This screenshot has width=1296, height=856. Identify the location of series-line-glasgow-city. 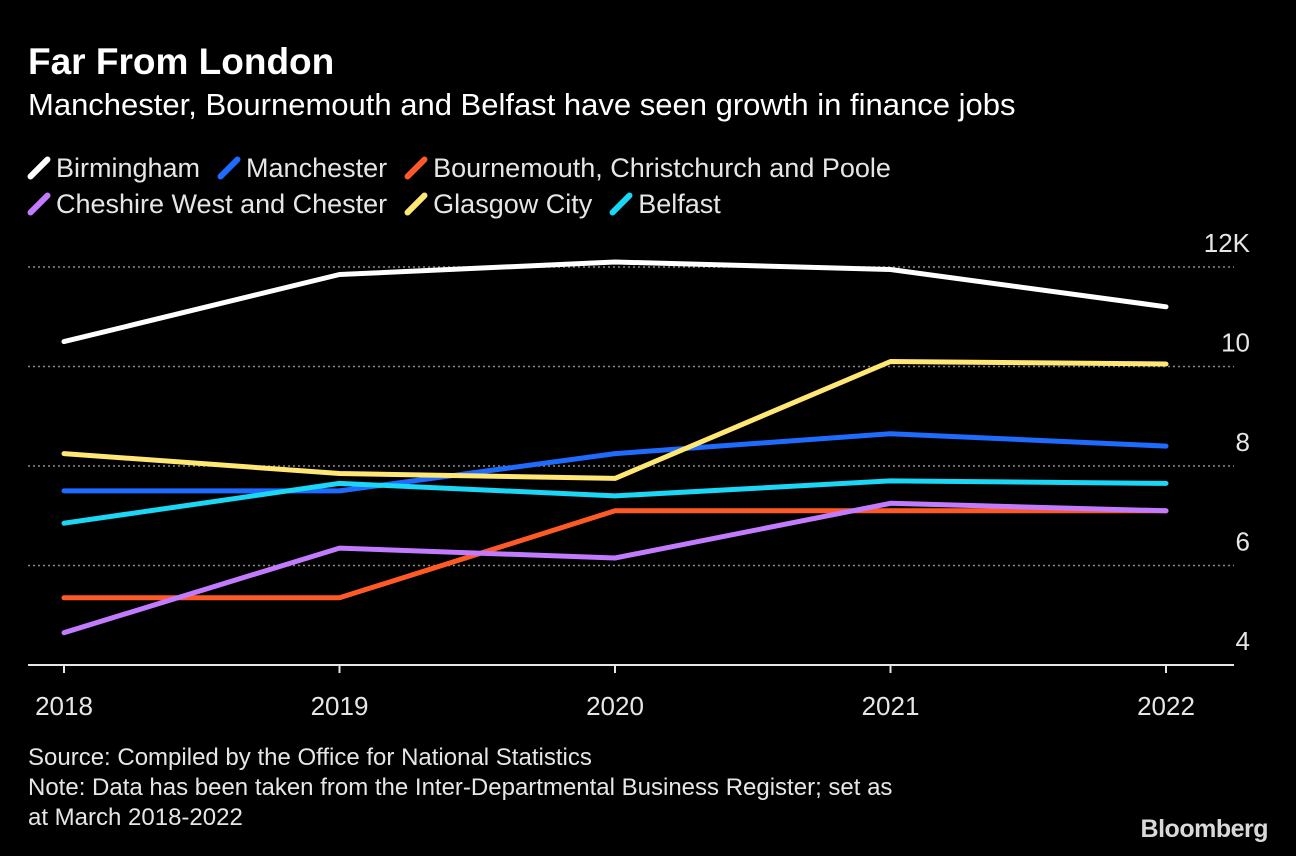
(615, 420).